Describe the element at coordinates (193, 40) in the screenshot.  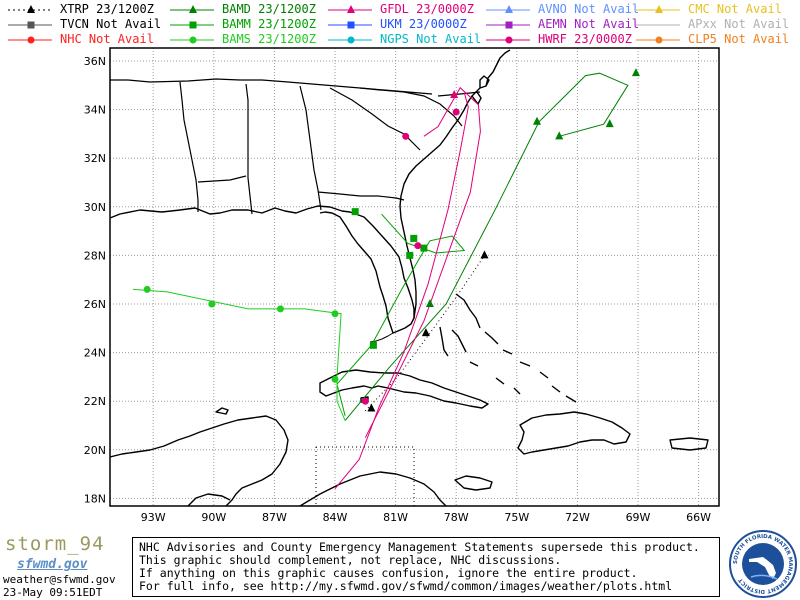
I see `legend-bams-marker` at that location.